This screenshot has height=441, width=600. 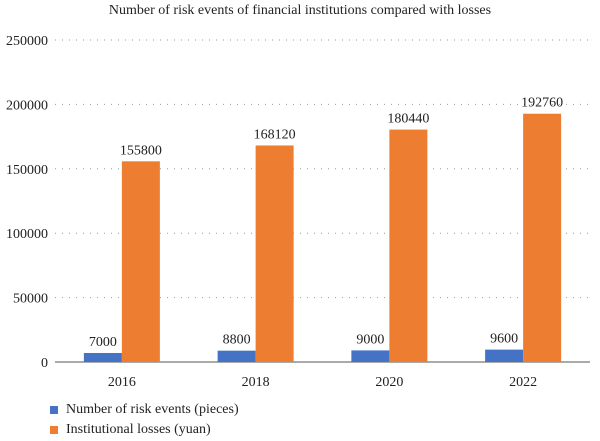 I want to click on data-label: 168120, so click(x=275, y=134).